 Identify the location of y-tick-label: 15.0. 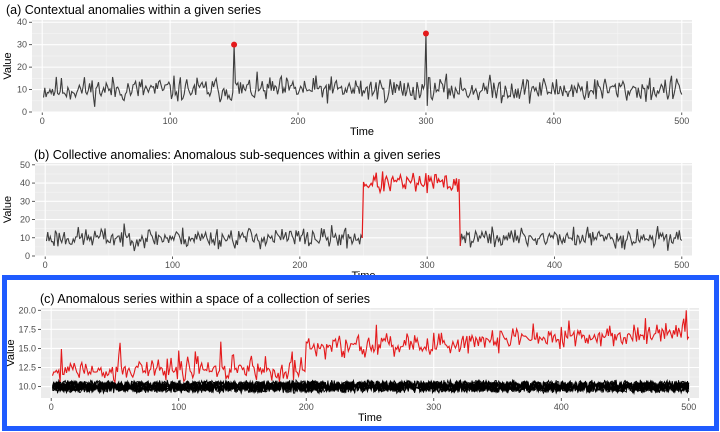
(27, 348).